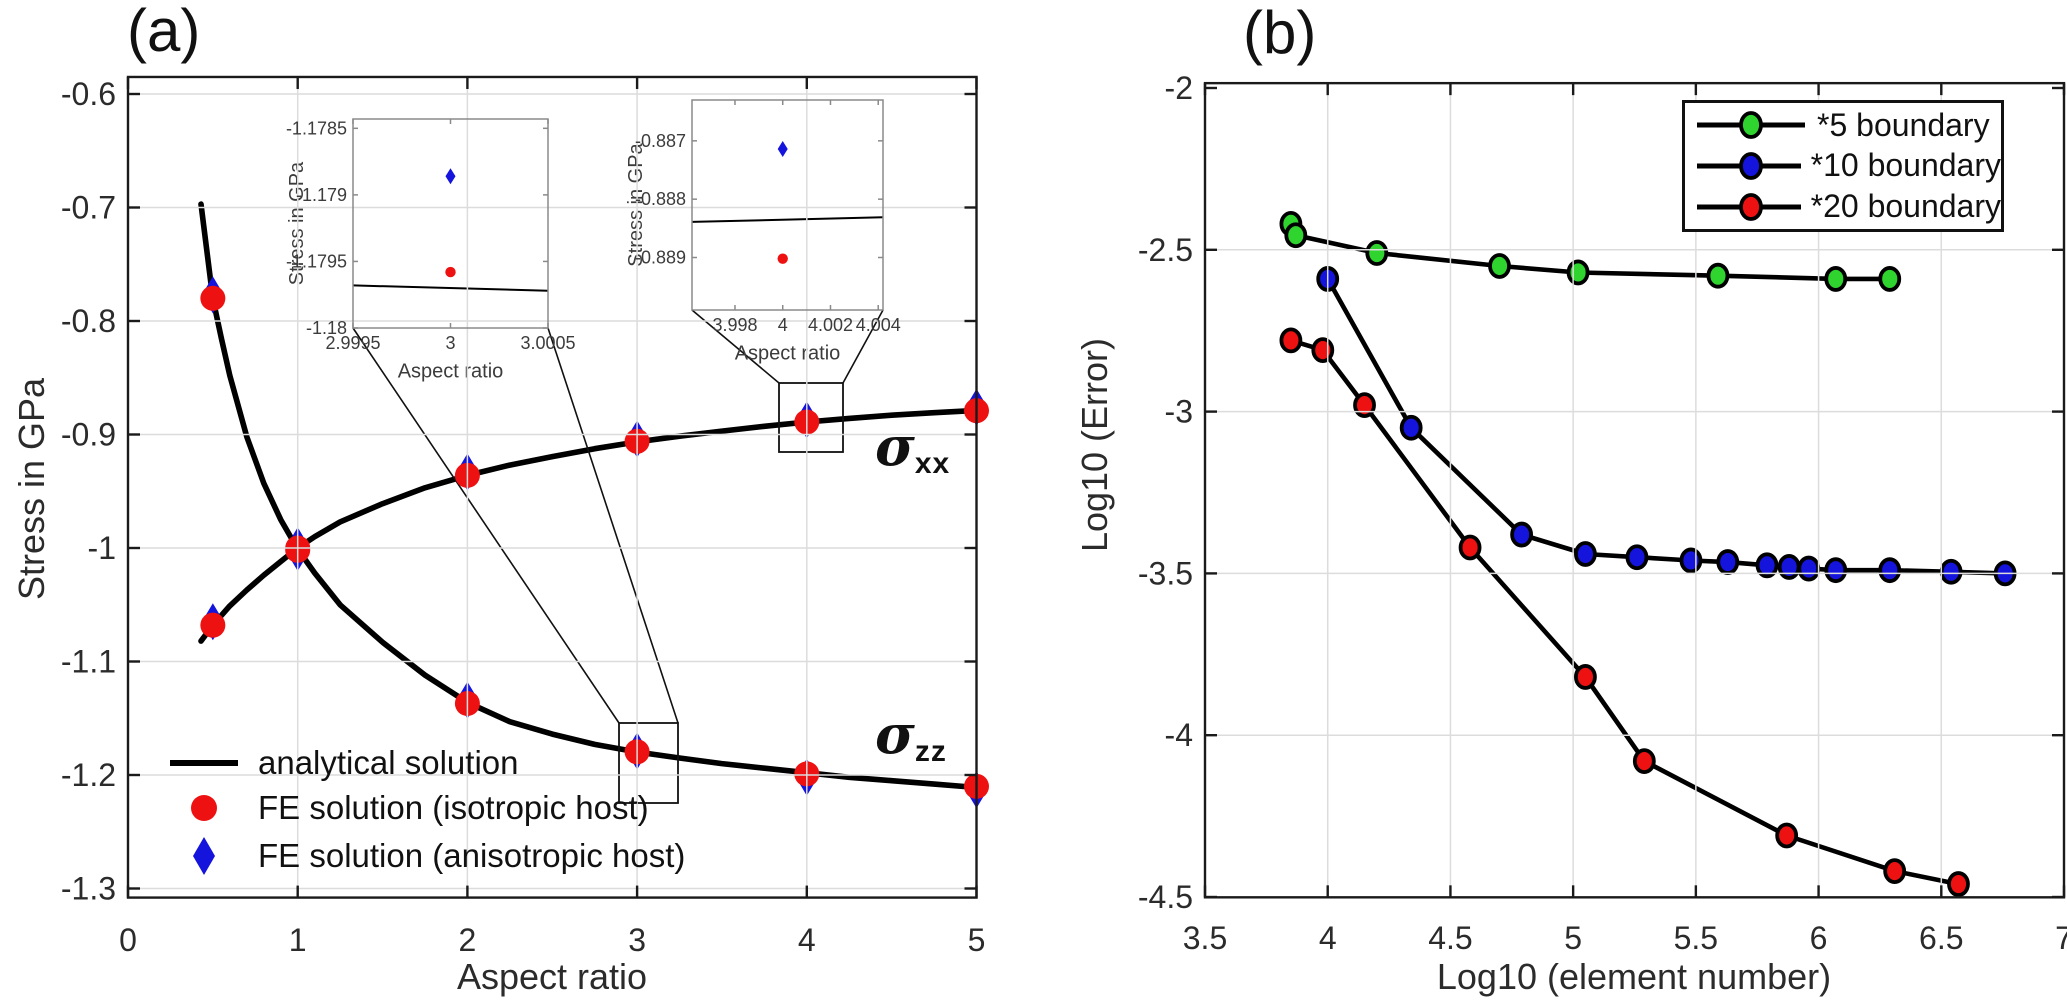 The height and width of the screenshot is (1007, 2067). Describe the element at coordinates (88, 662) in the screenshot. I see `svg-text: -1.1` at that location.